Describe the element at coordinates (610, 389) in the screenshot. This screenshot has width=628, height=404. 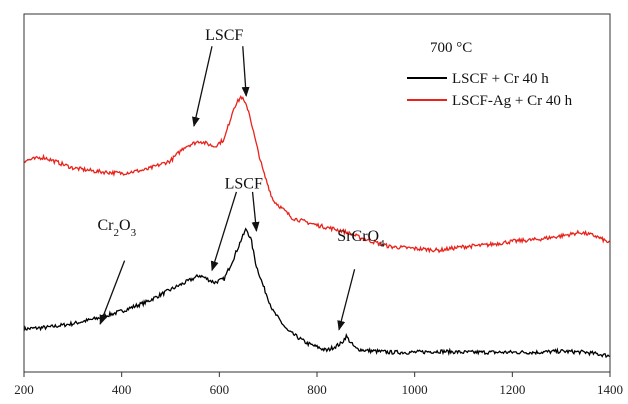
I see `x-tick-label: 1400` at that location.